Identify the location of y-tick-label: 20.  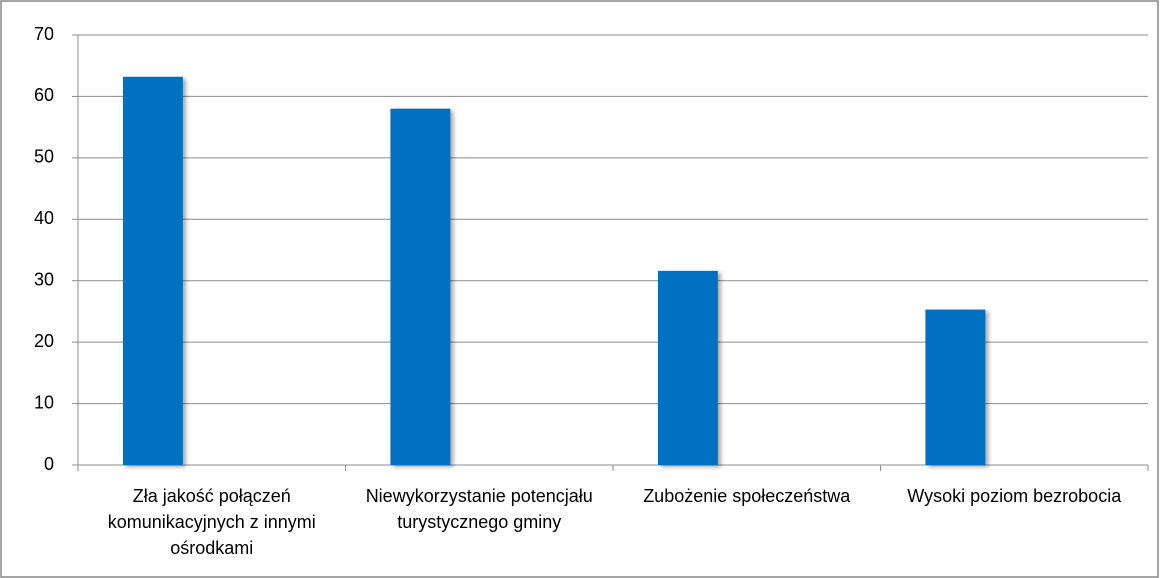
(44, 341).